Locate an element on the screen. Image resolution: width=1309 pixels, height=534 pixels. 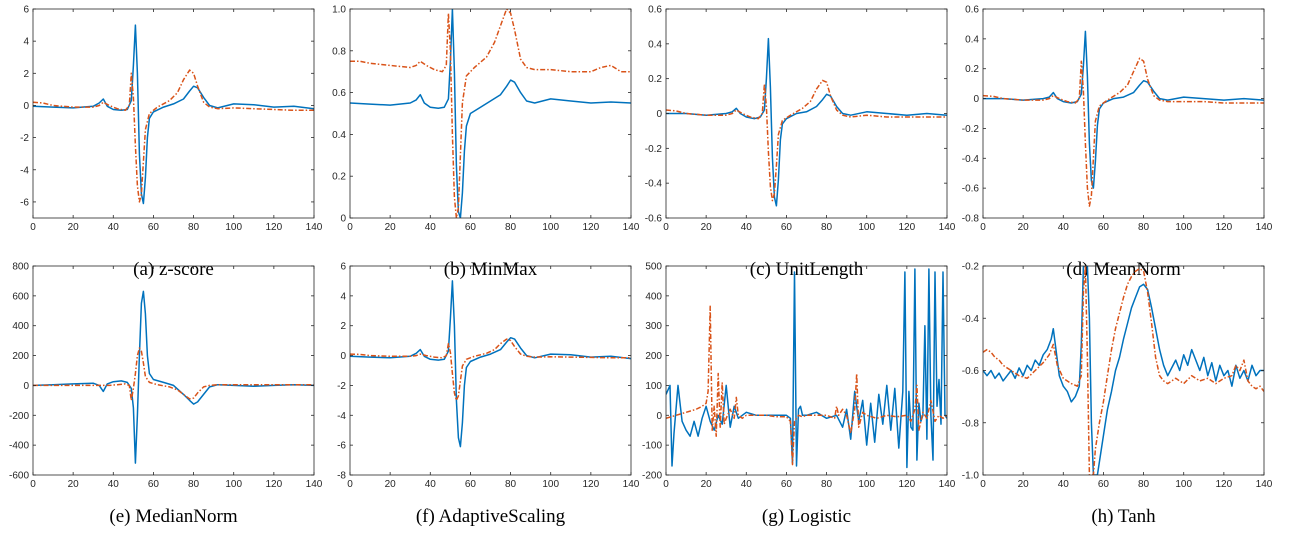
subplot-caption: (d) MeanNorm is located at coordinates (1123, 269).